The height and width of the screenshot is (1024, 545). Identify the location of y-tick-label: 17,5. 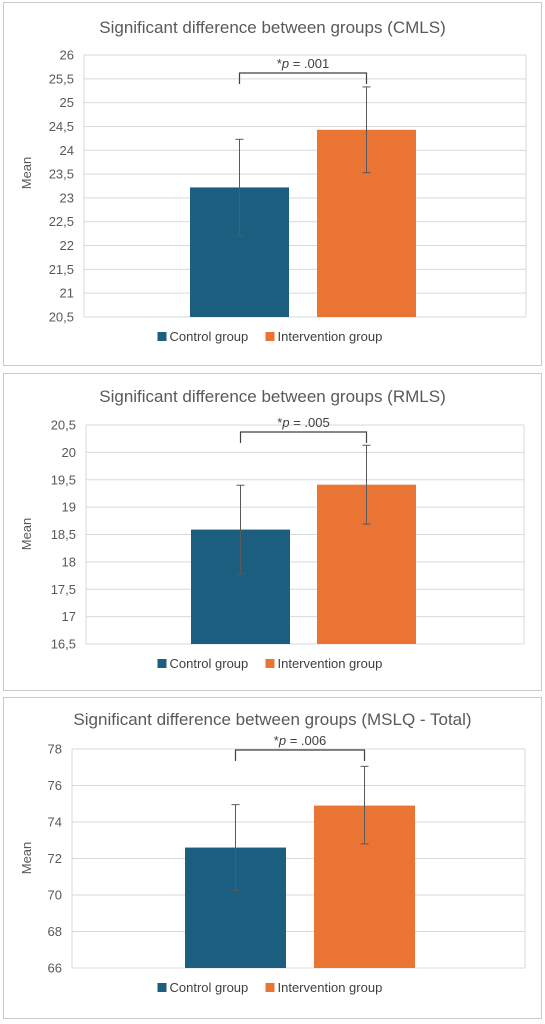
(63, 589).